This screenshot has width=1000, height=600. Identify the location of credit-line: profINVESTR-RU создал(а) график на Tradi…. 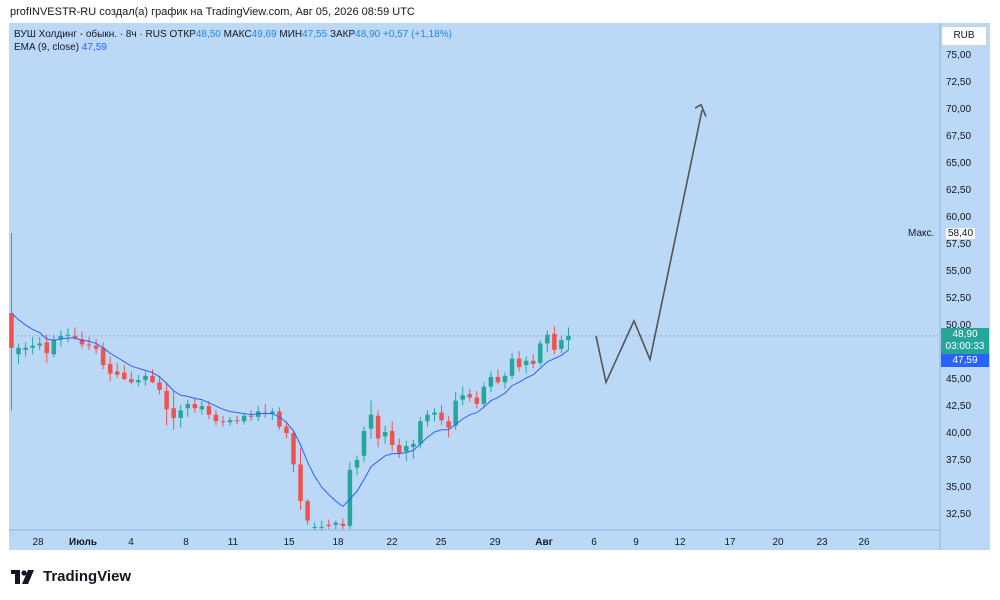
(212, 12).